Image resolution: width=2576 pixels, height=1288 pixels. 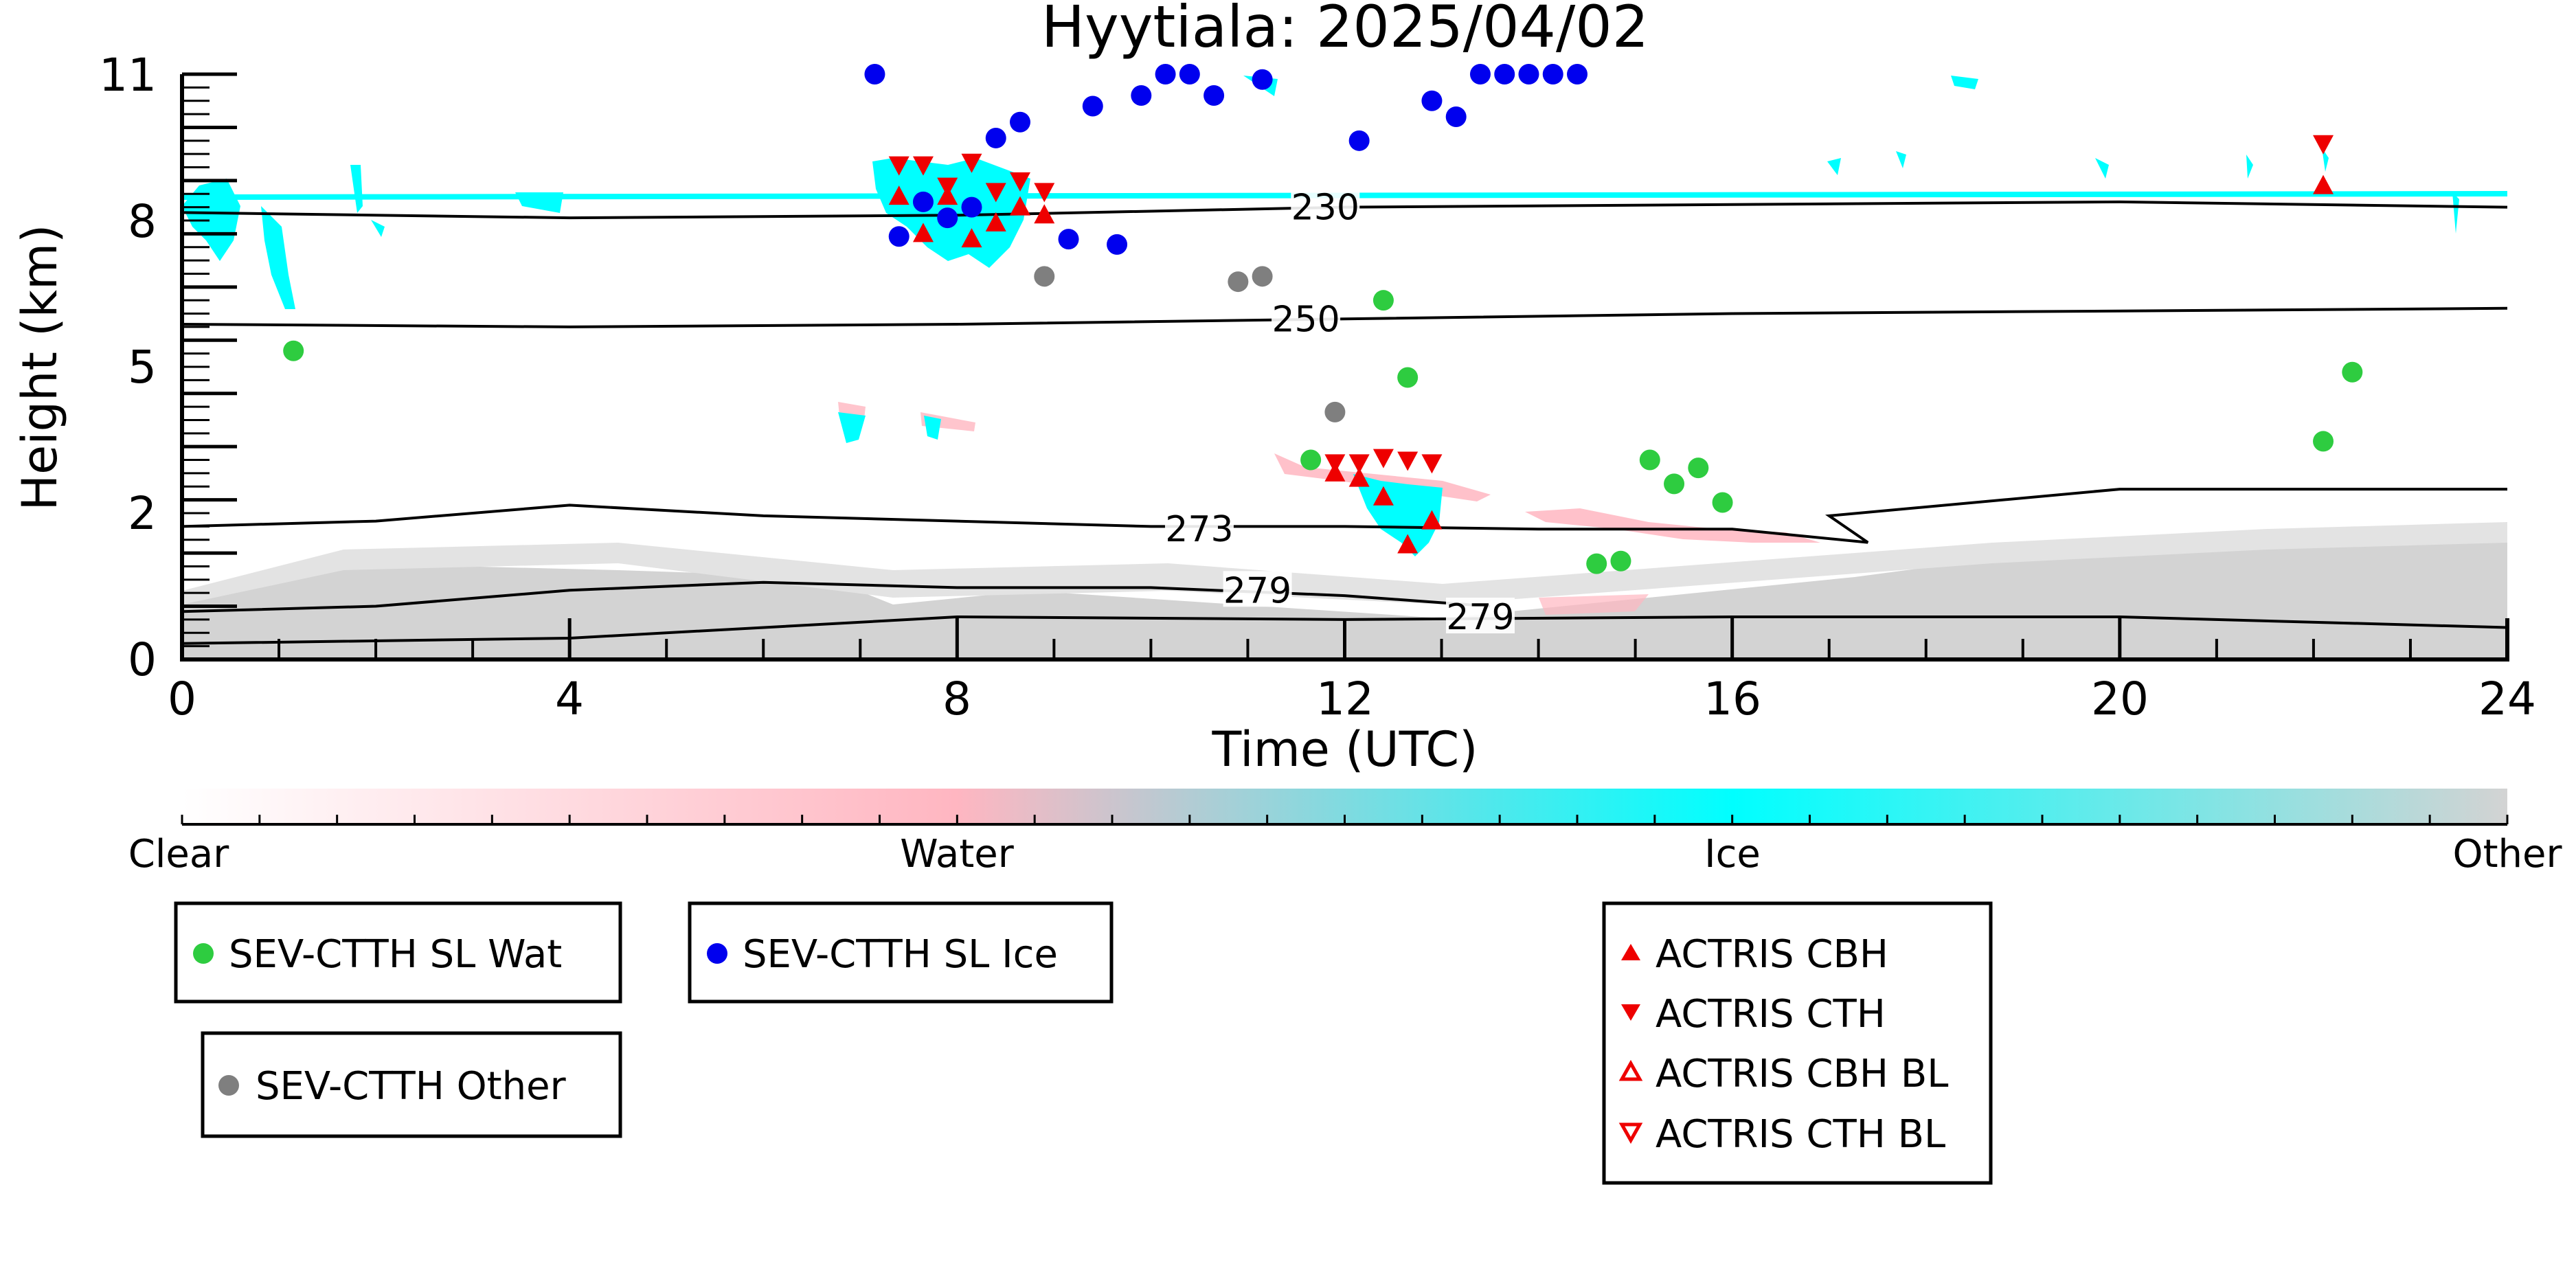 I want to click on x-tick-label-8: 8, so click(x=956, y=699).